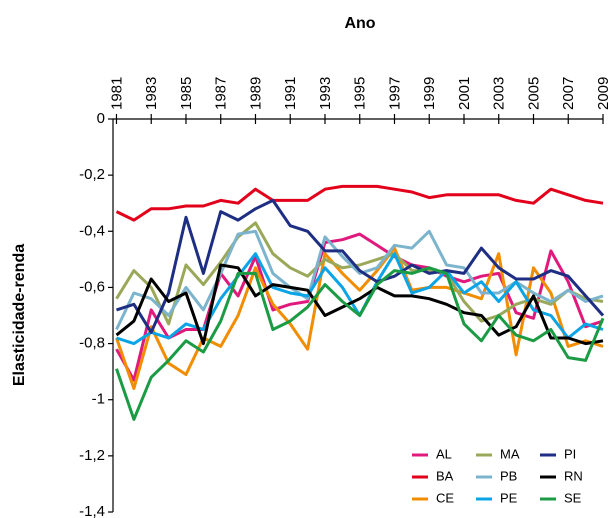 This screenshot has width=615, height=518. I want to click on x-tick-label: 2003, so click(499, 93).